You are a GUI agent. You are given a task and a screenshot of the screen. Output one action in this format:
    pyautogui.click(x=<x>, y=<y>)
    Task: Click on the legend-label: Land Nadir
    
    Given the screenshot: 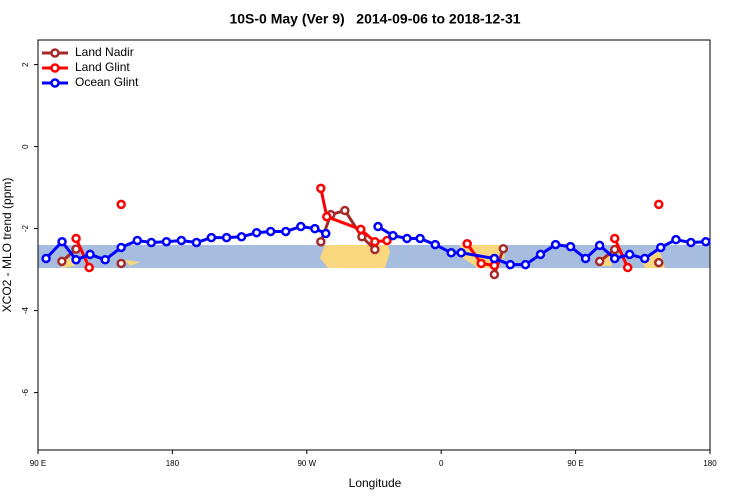 What is the action you would take?
    pyautogui.click(x=104, y=52)
    